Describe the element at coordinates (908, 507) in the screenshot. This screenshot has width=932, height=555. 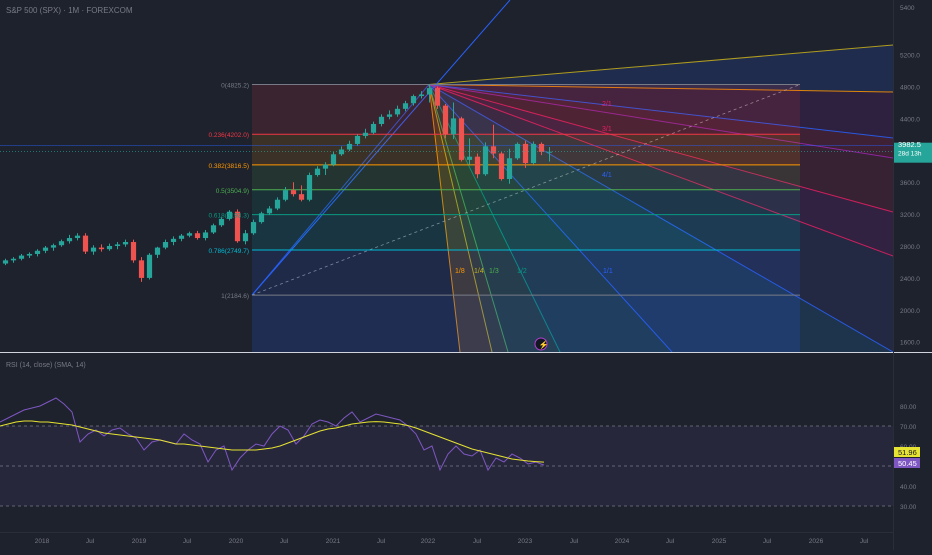
I see `rsi-tick-label: 30.00` at that location.